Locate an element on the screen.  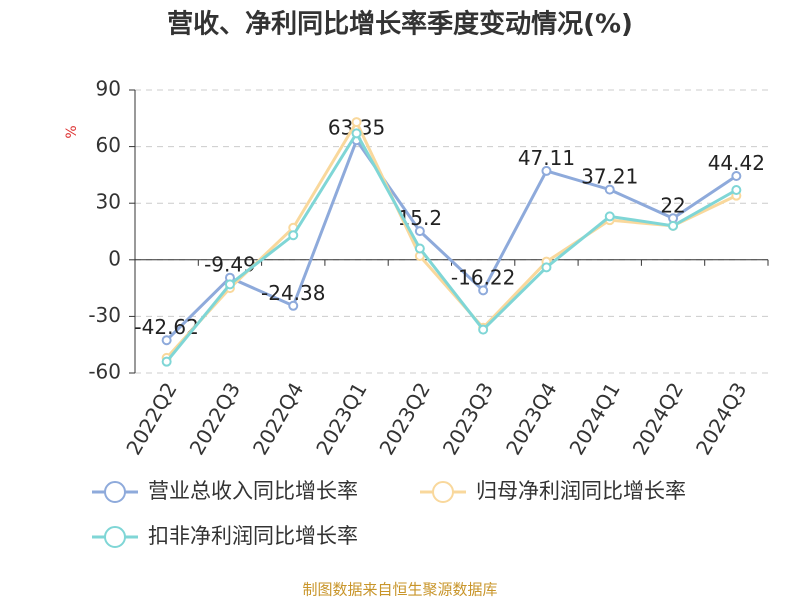
y-tick-label: 30 is located at coordinates (108, 202).